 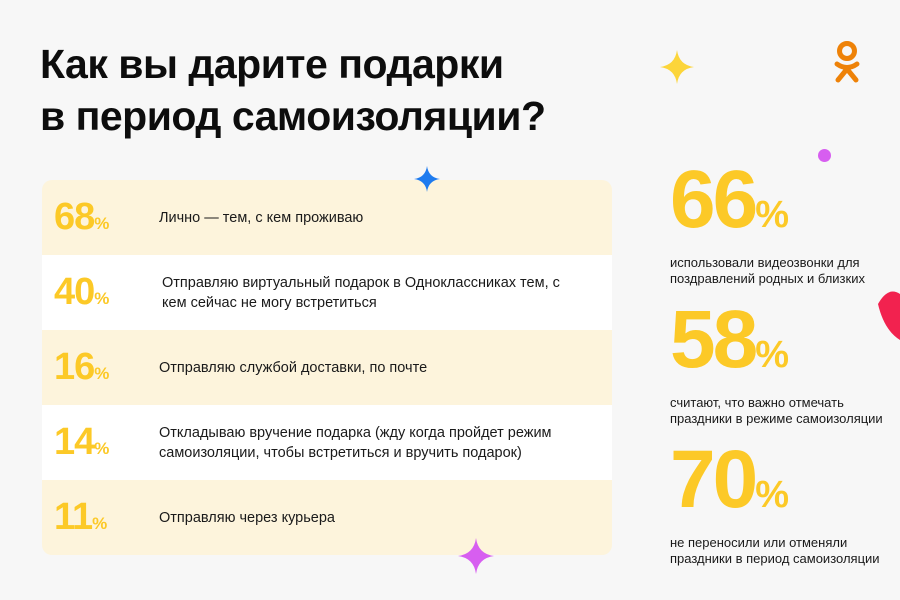 What do you see at coordinates (293, 367) in the screenshot?
I see `row-text: Отправляю службой доставки, по почте` at bounding box center [293, 367].